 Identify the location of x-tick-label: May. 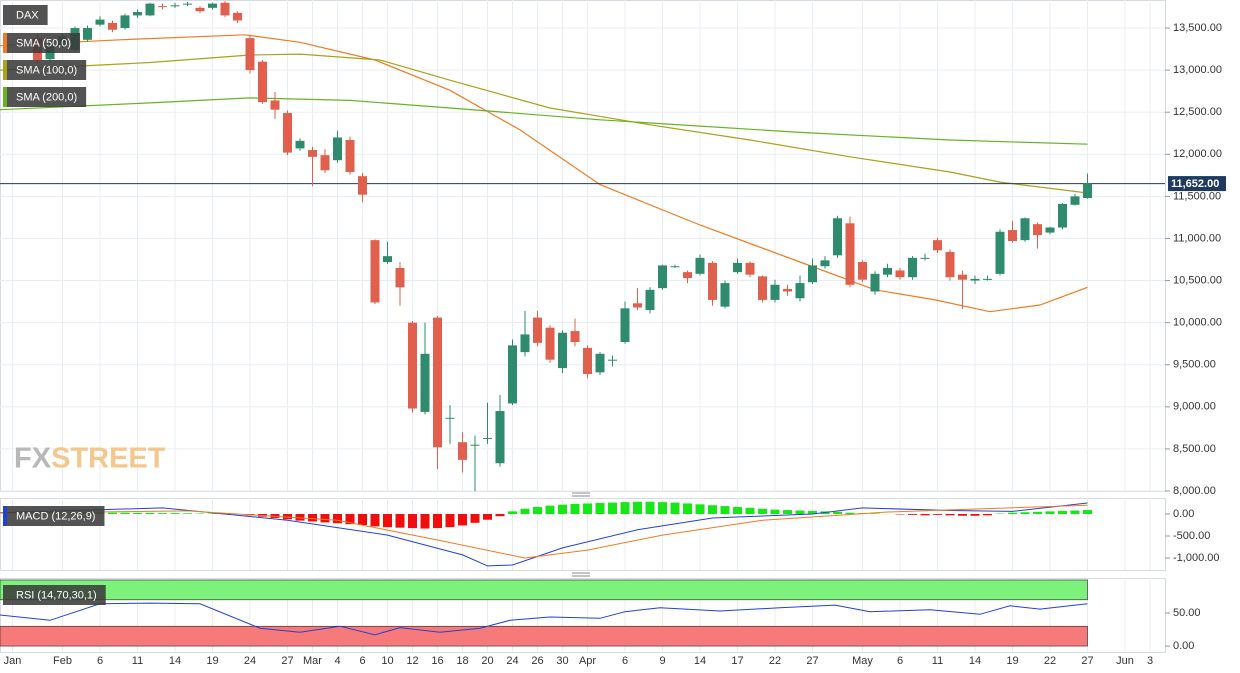
(862, 661).